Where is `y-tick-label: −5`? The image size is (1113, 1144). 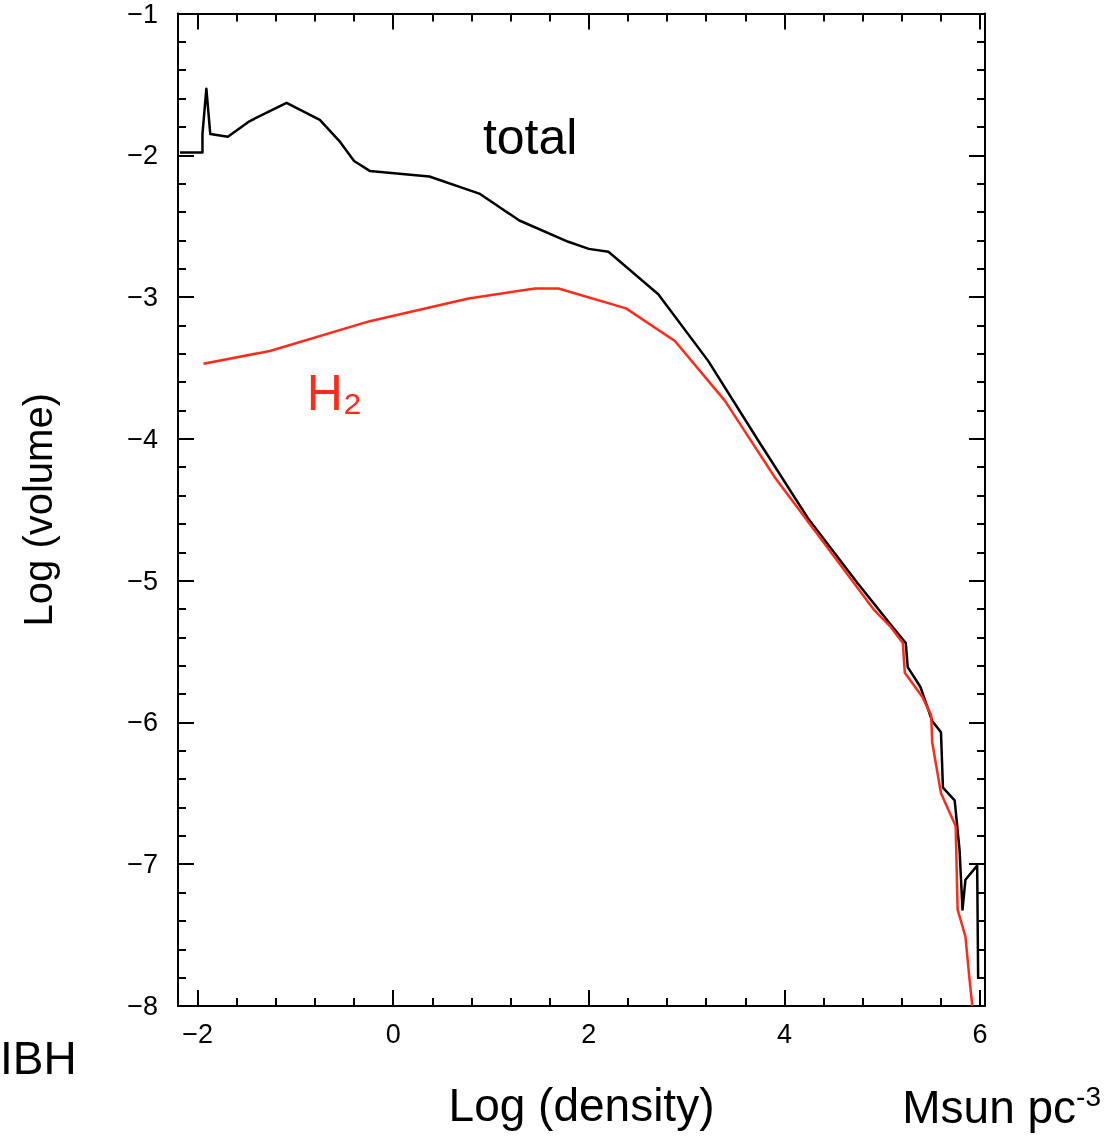 y-tick-label: −5 is located at coordinates (142, 580).